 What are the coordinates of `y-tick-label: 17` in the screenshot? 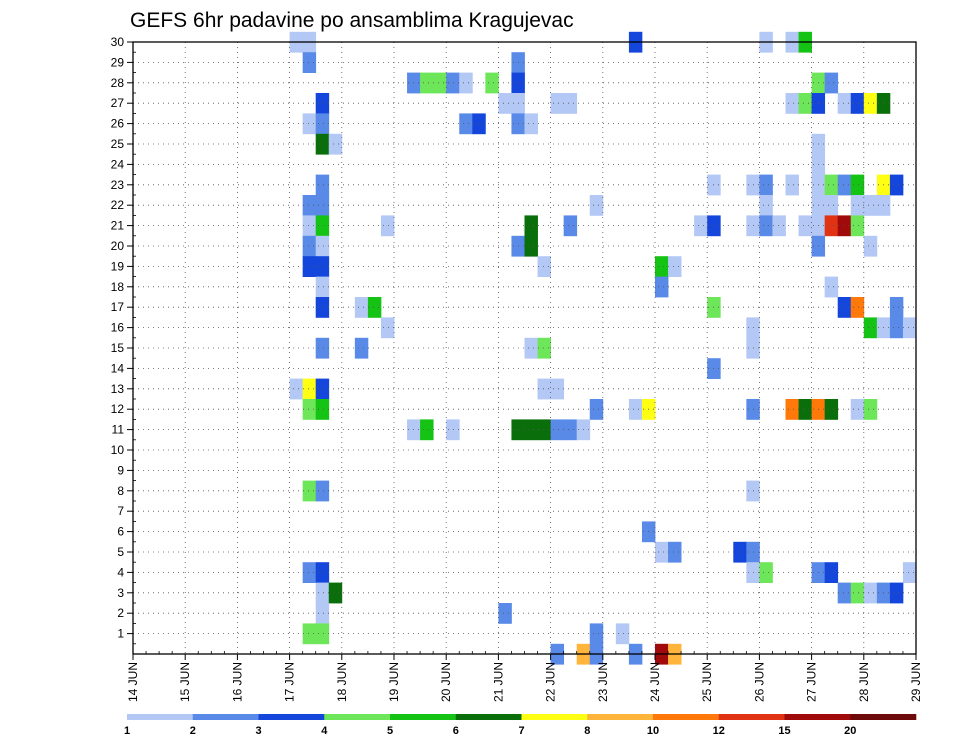 It's located at (118, 307).